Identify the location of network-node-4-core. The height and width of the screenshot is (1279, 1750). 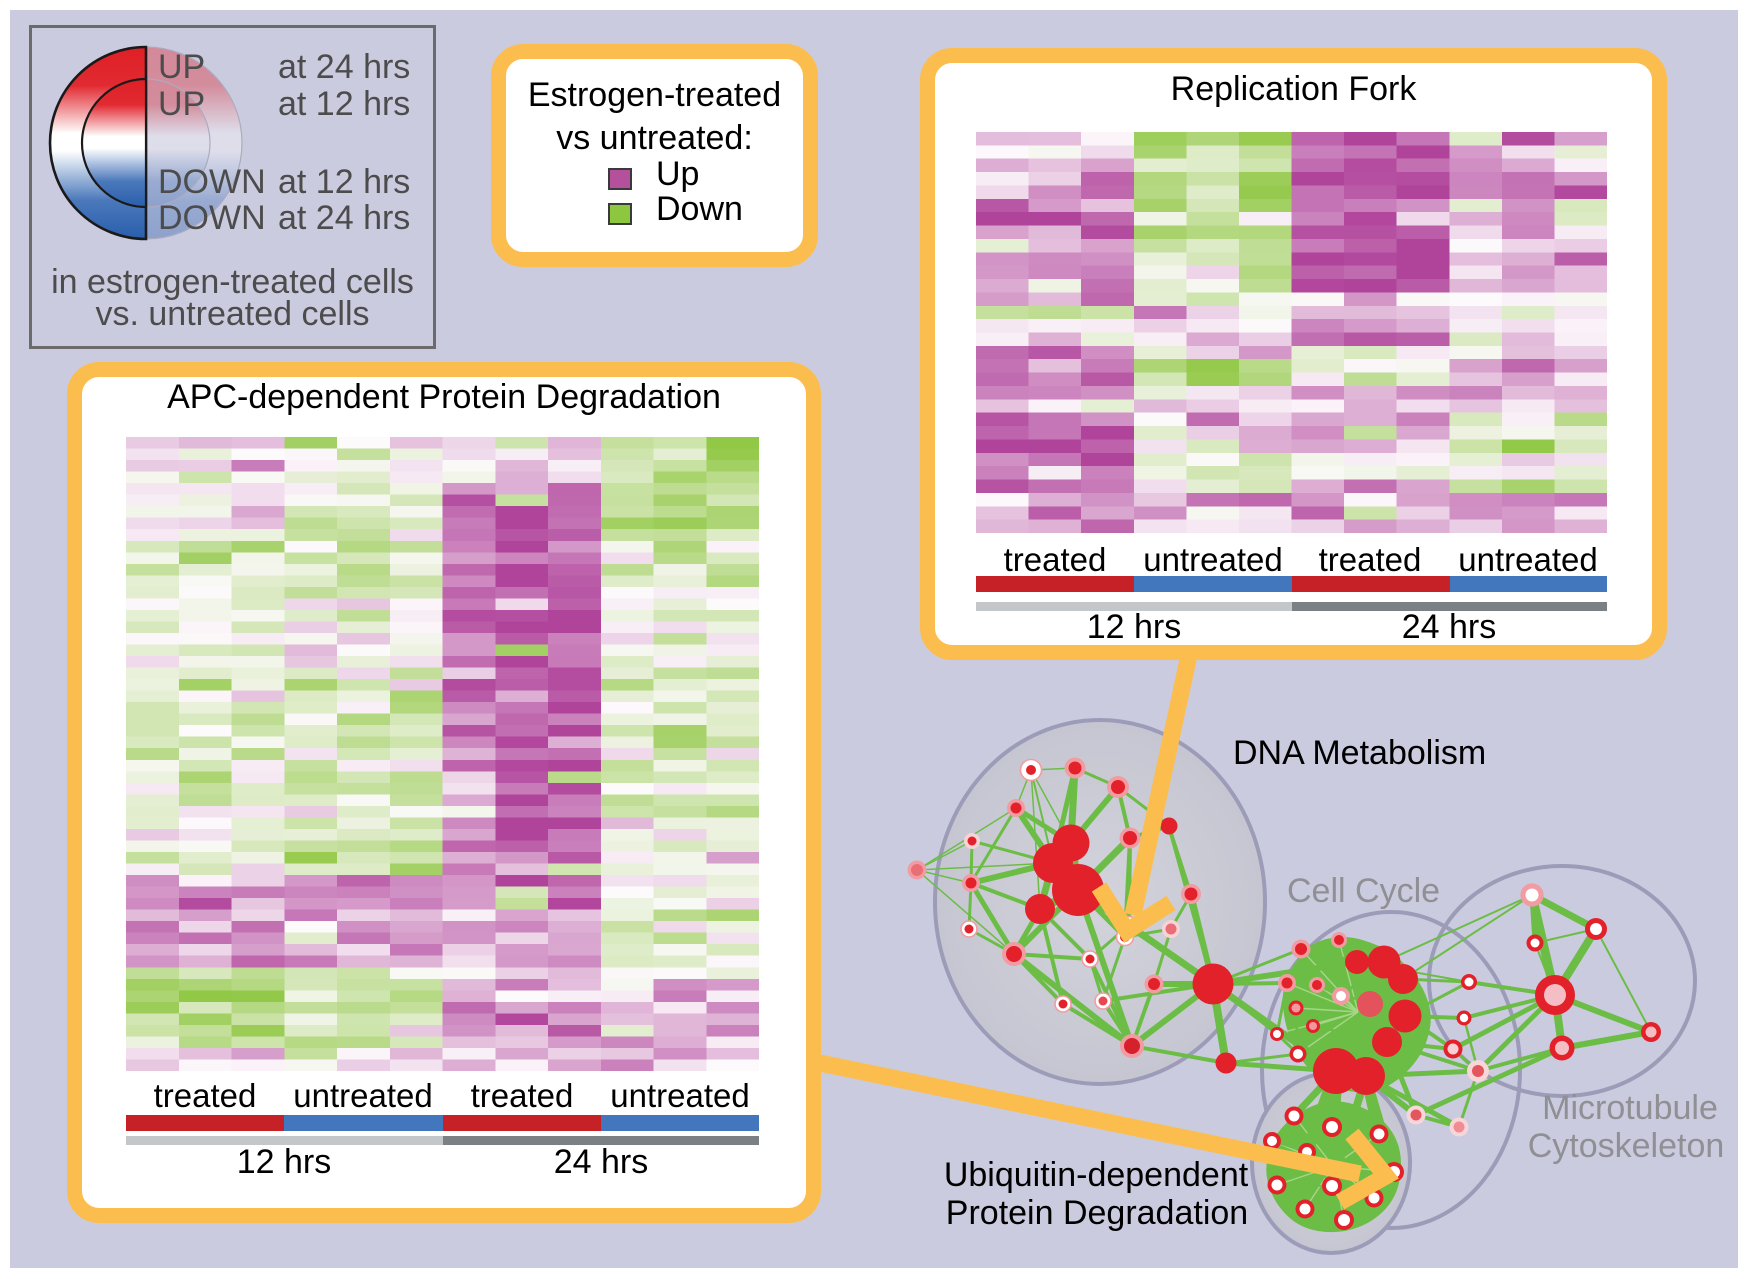
(972, 841).